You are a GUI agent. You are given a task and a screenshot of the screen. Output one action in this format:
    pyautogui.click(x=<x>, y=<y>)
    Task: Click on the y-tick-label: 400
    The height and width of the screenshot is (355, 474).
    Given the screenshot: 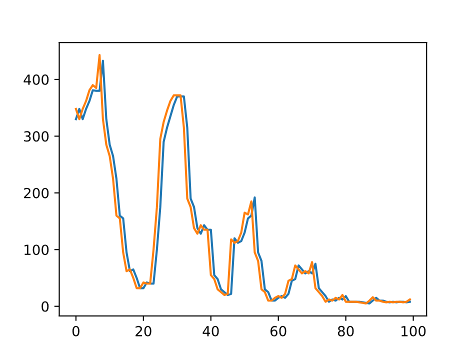 What is the action you would take?
    pyautogui.click(x=36, y=79)
    